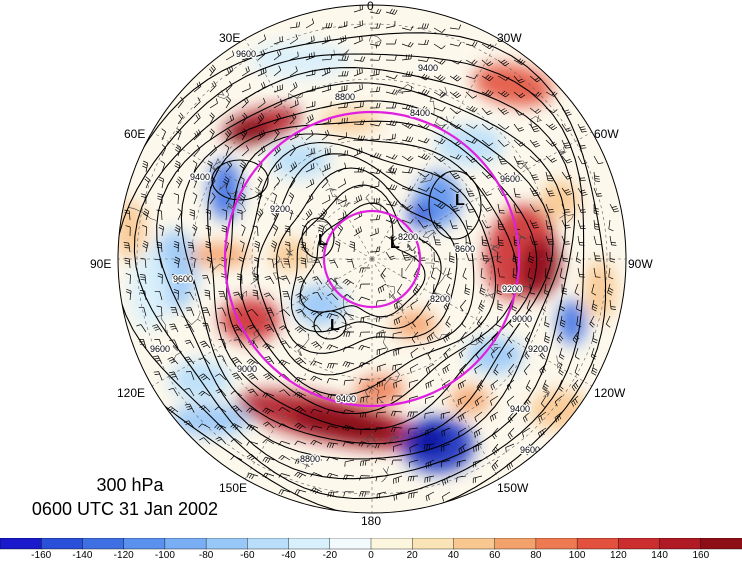 This screenshot has height=561, width=742. What do you see at coordinates (101, 264) in the screenshot?
I see `lon-label-90e: 90E` at bounding box center [101, 264].